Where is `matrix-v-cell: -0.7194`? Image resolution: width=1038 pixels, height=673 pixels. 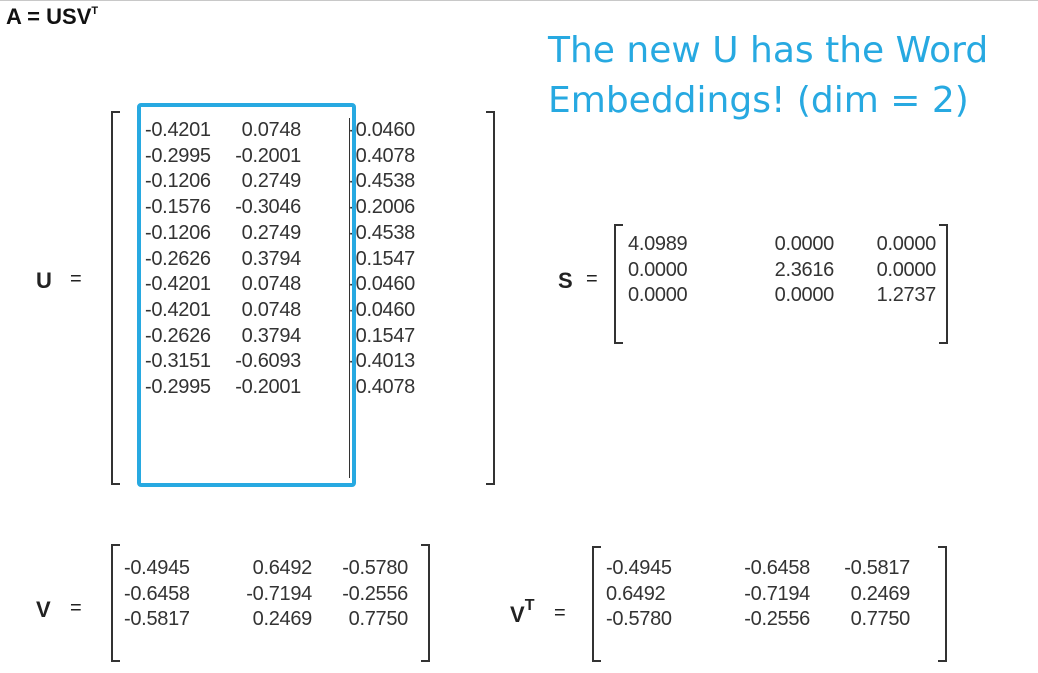 matrix-v-cell: -0.7194 is located at coordinates (279, 593).